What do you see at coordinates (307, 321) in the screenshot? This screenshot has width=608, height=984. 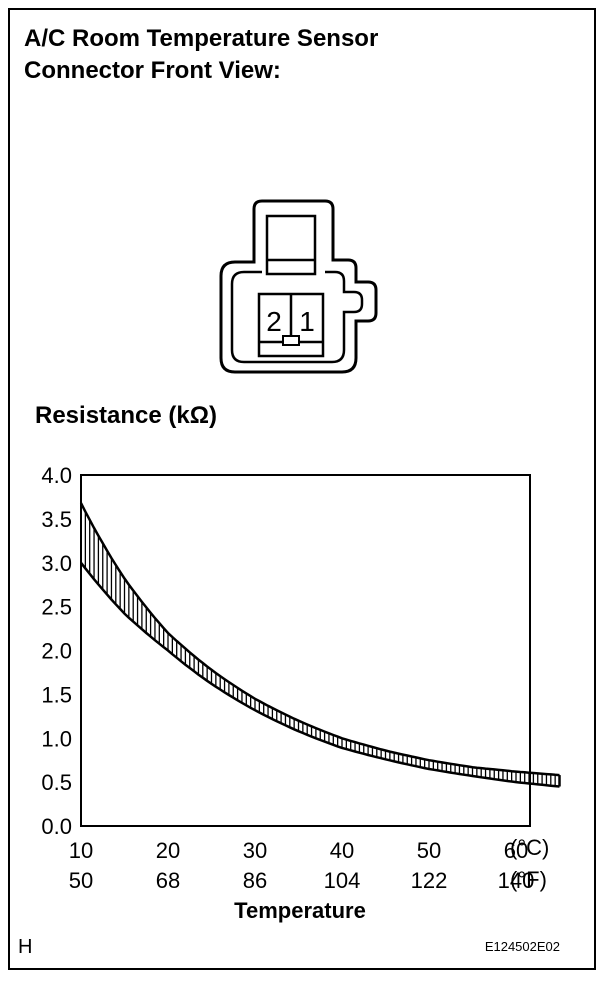 I see `pin-1-label: 1` at bounding box center [307, 321].